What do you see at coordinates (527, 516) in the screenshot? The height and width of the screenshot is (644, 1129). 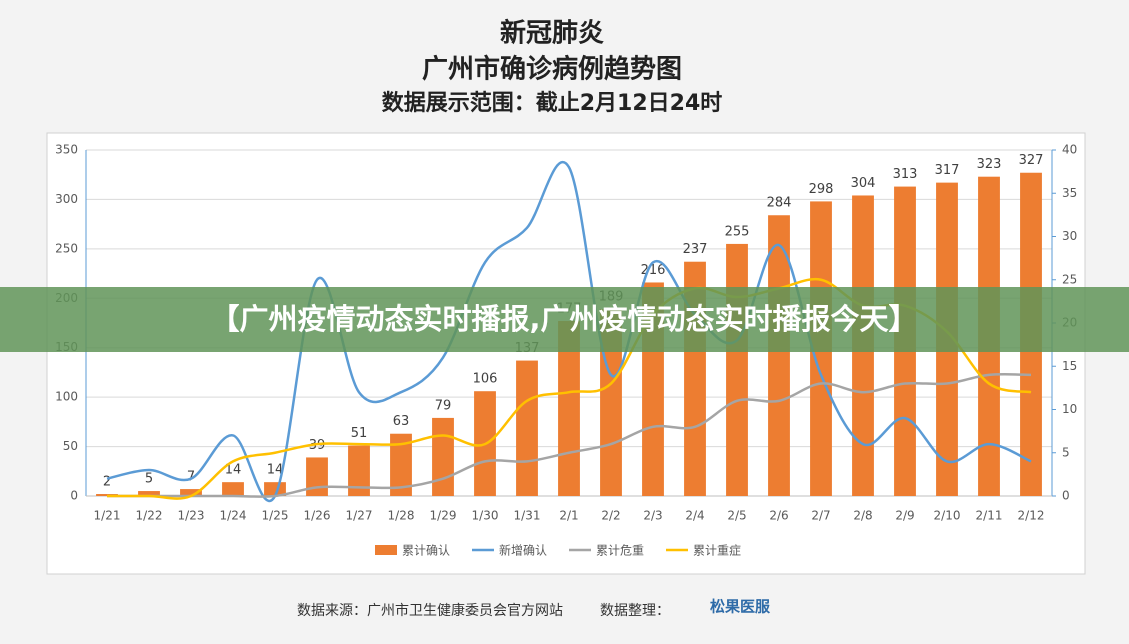 I see `x-tick-label: 1/31` at bounding box center [527, 516].